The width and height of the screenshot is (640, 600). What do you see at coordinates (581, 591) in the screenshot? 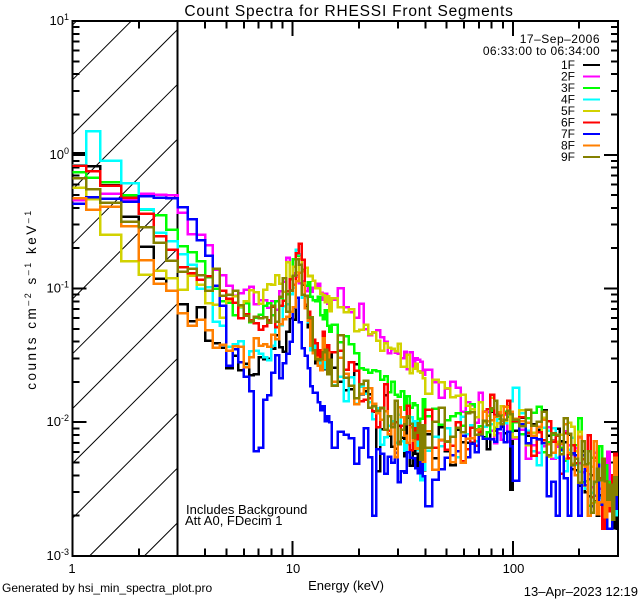
I see `svg-text: 13–Apr–2023 12:19` at bounding box center [581, 591].